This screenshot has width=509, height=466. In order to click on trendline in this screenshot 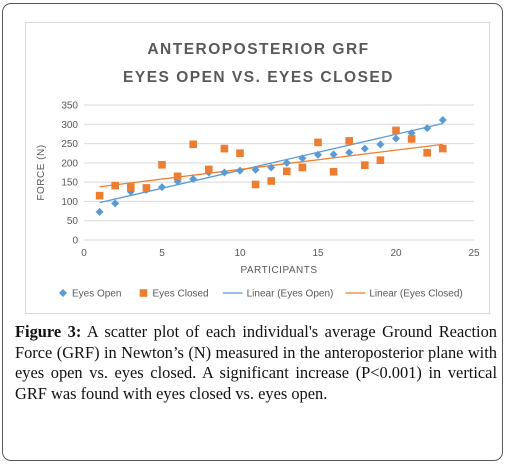, I will do `click(271, 163)`.